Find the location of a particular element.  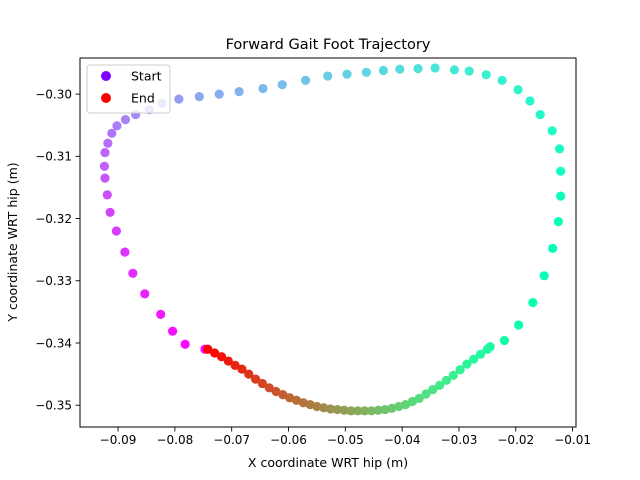

y-tick-label: −0.30 is located at coordinates (53, 94).